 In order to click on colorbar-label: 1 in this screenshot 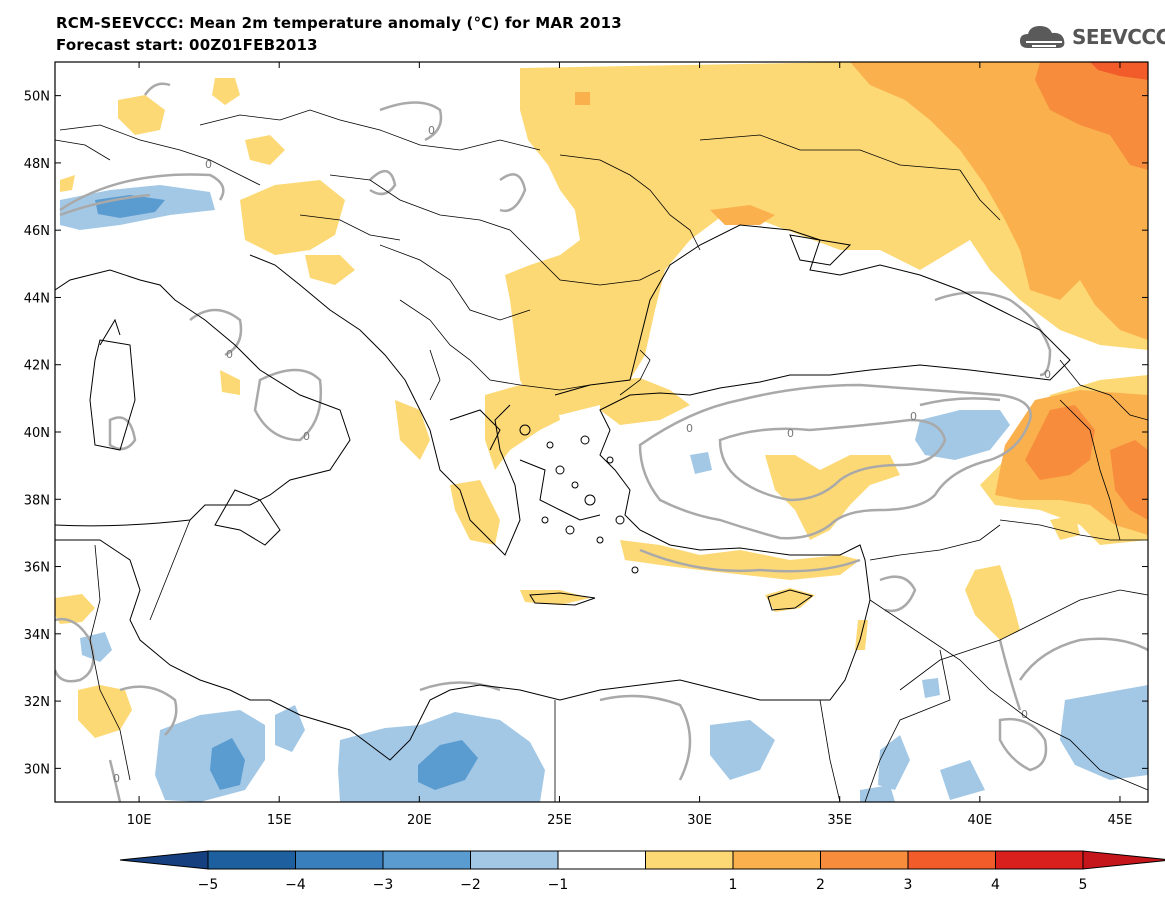, I will do `click(733, 885)`.